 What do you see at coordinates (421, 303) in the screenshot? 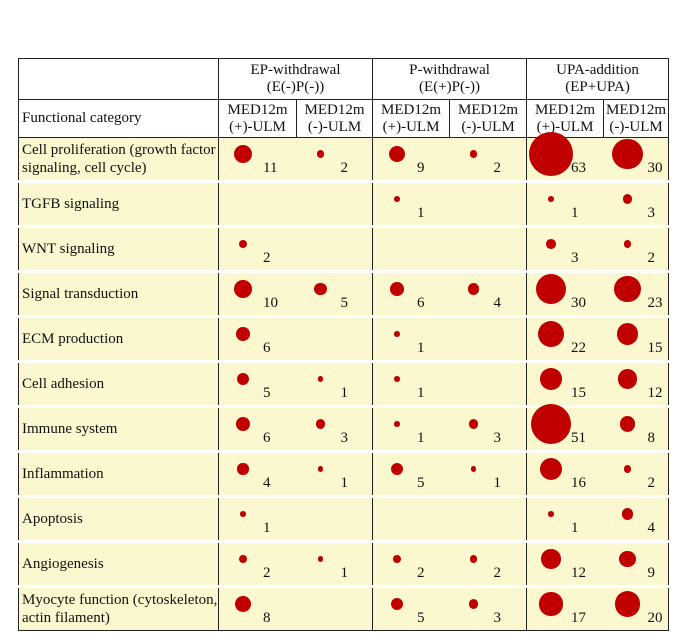
I see `value-label: 6` at bounding box center [421, 303].